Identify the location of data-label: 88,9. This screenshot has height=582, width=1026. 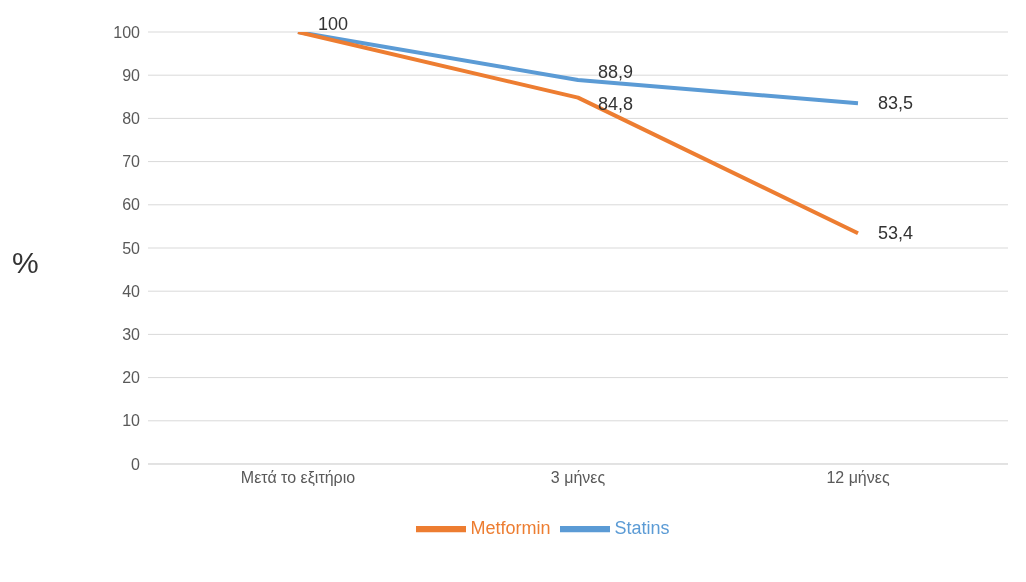
(616, 71).